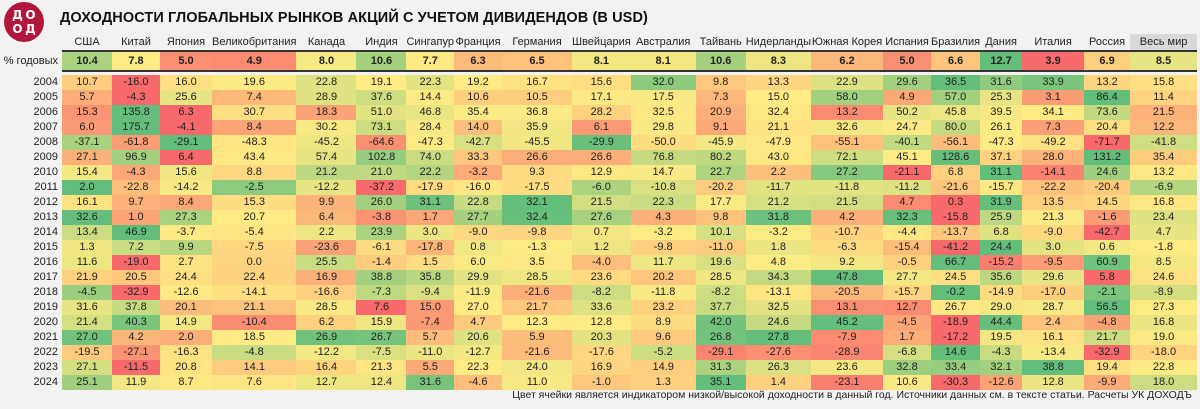 The height and width of the screenshot is (409, 1200). Describe the element at coordinates (381, 127) in the screenshot. I see `heatmap-cell: 73.1` at that location.